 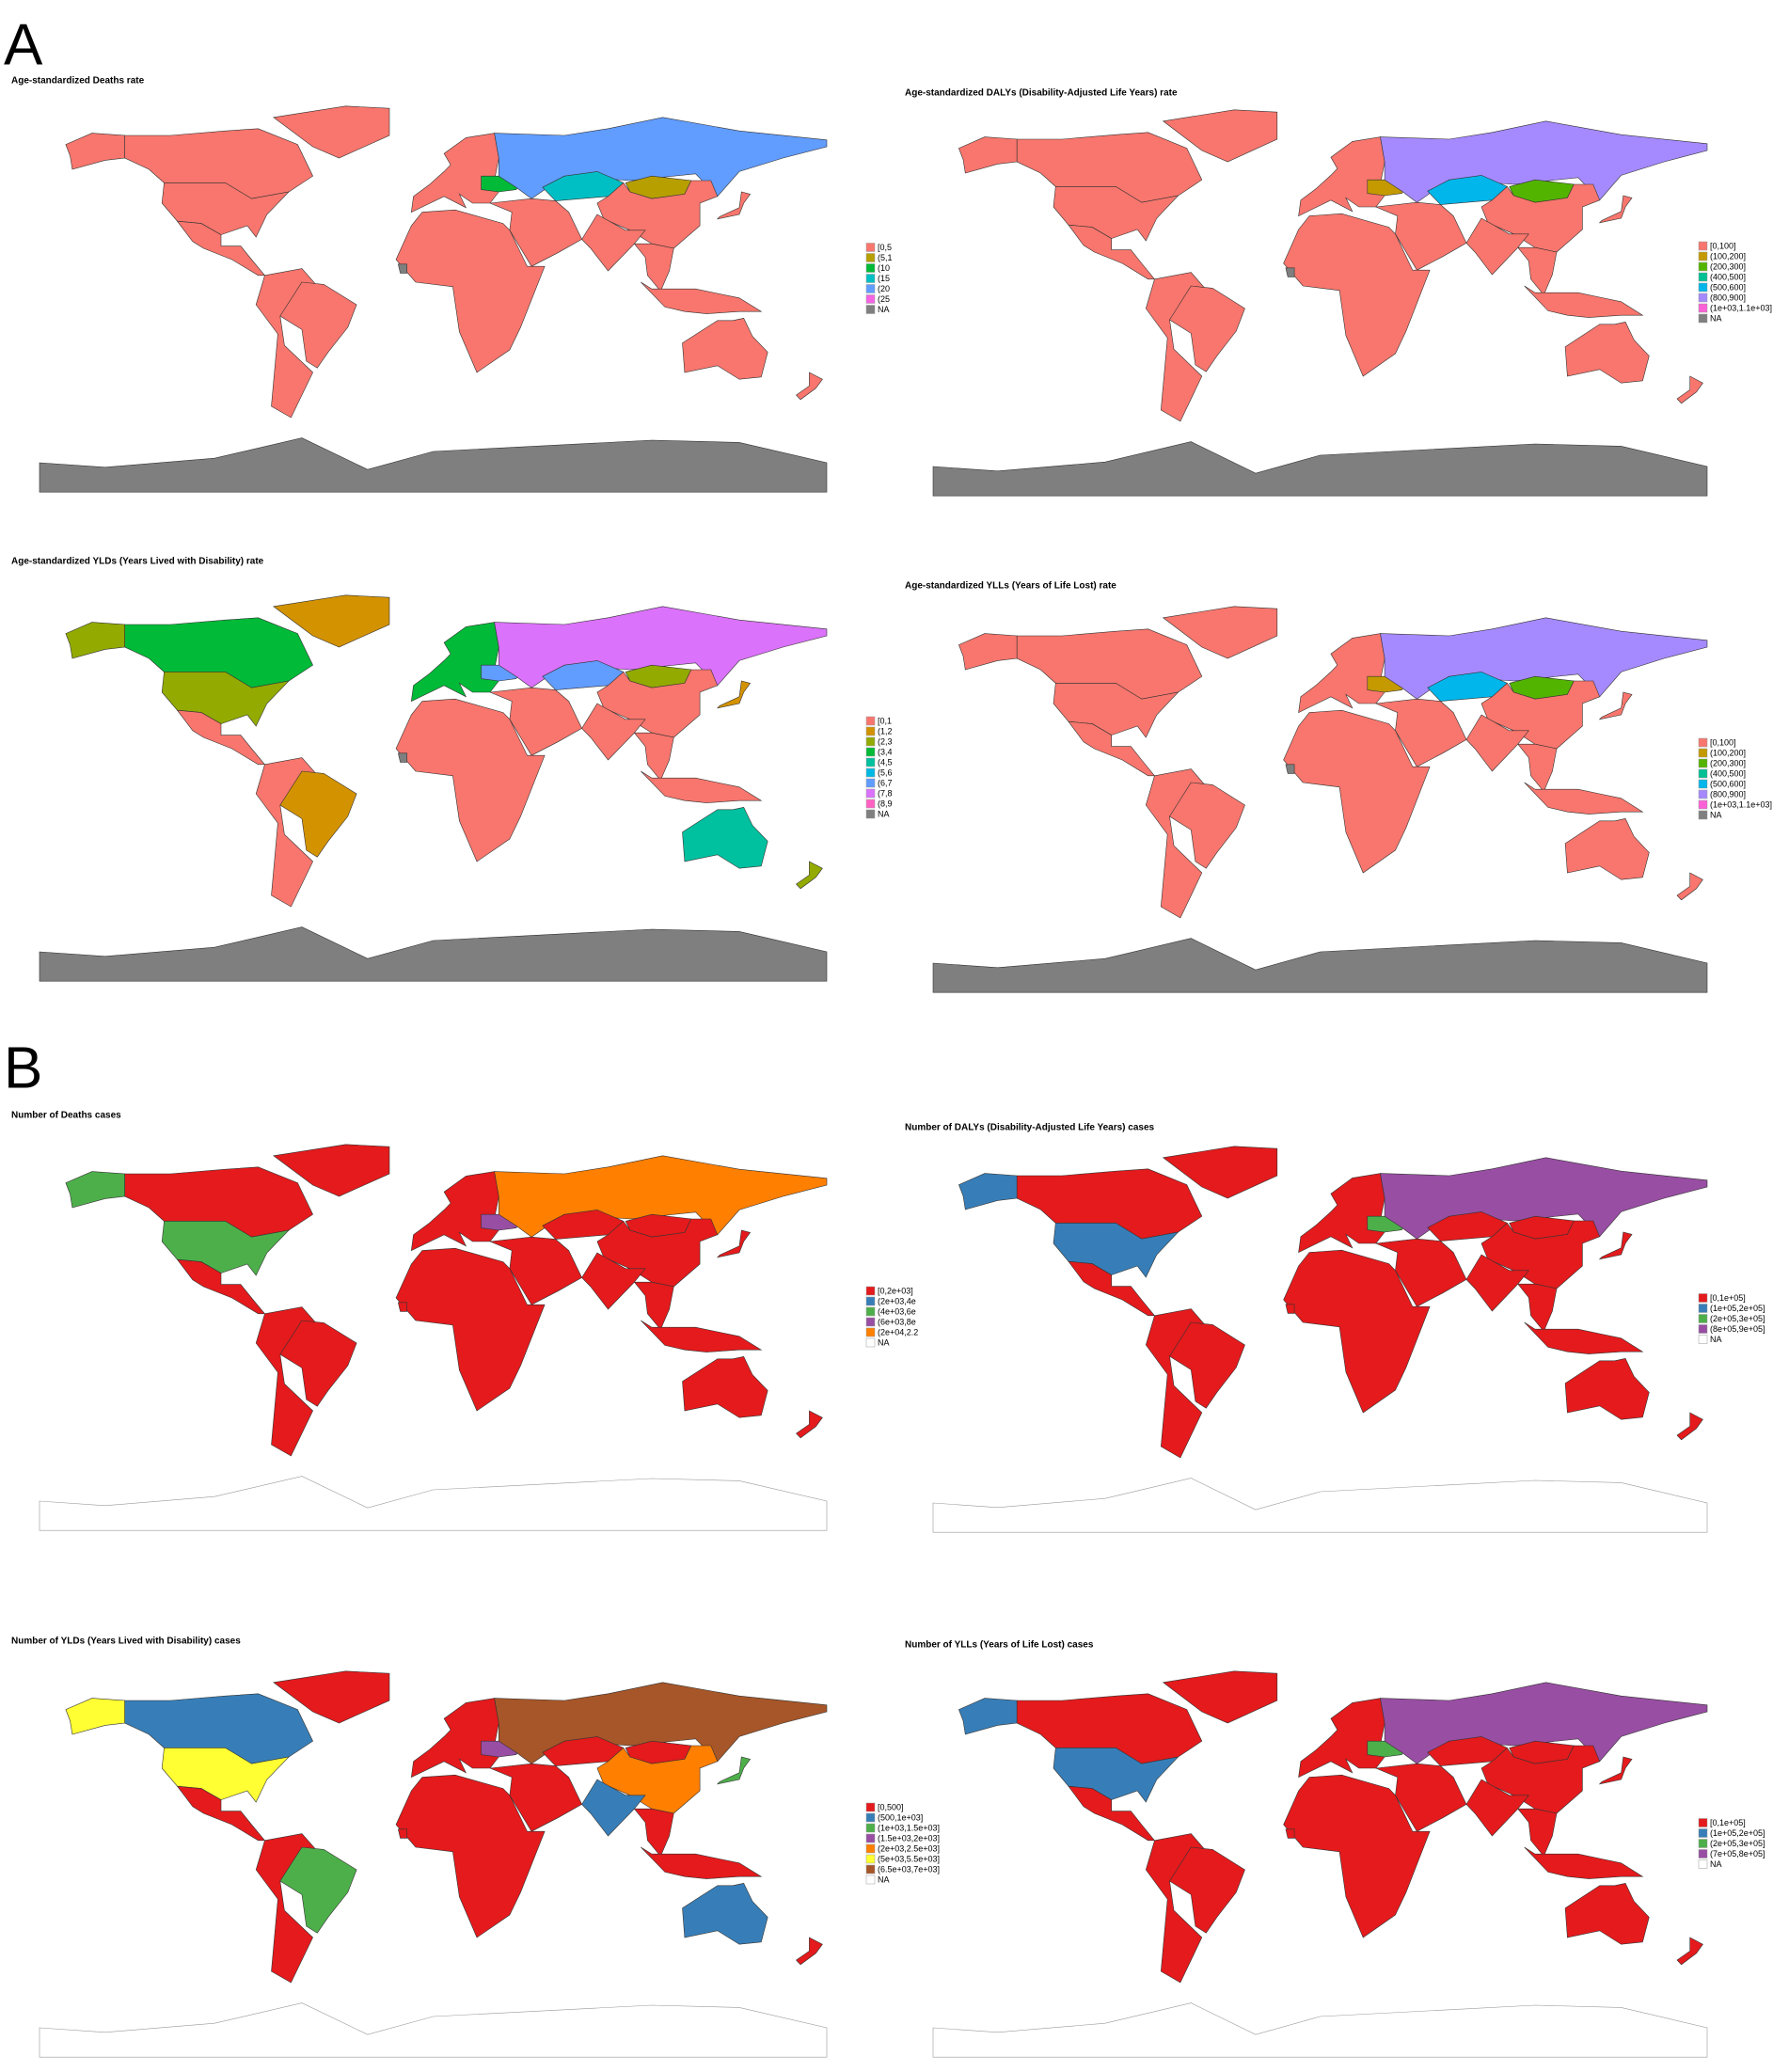 What do you see at coordinates (884, 278) in the screenshot?
I see `legend-label: (15` at bounding box center [884, 278].